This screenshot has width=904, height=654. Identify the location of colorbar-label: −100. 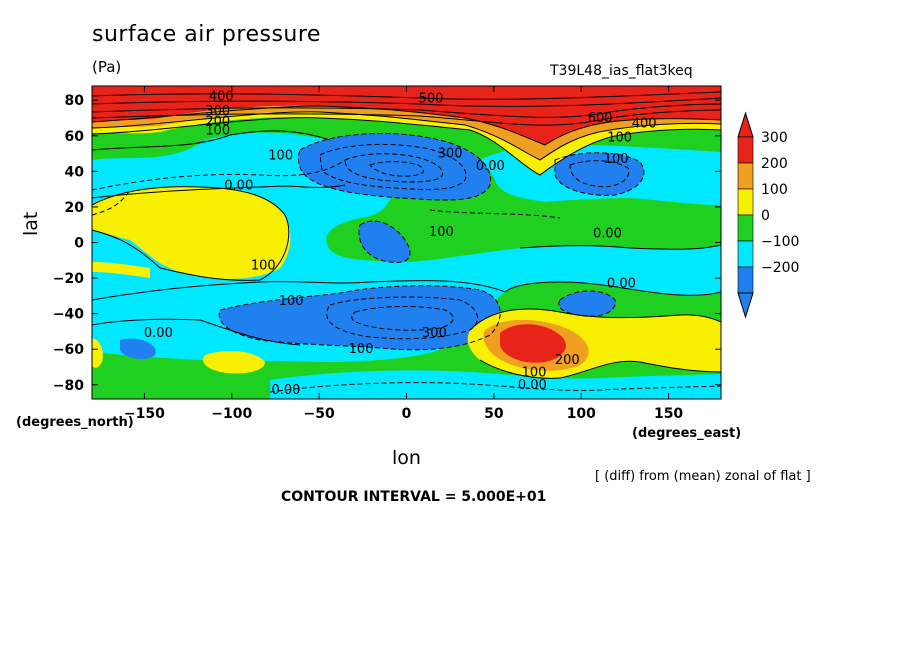
(780, 242).